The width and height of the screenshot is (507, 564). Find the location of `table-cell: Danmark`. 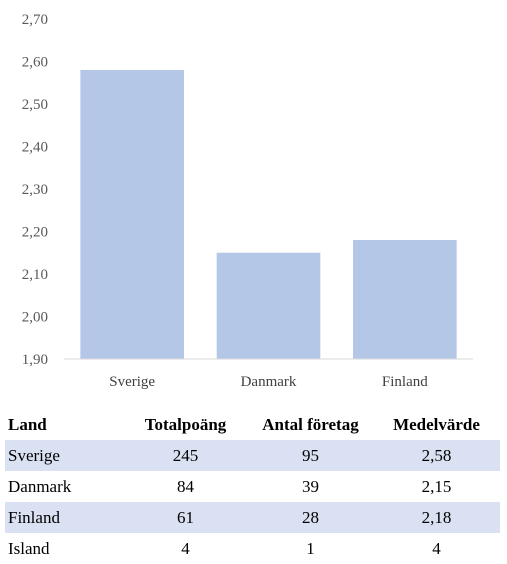

table-cell: Danmark is located at coordinates (40, 486).